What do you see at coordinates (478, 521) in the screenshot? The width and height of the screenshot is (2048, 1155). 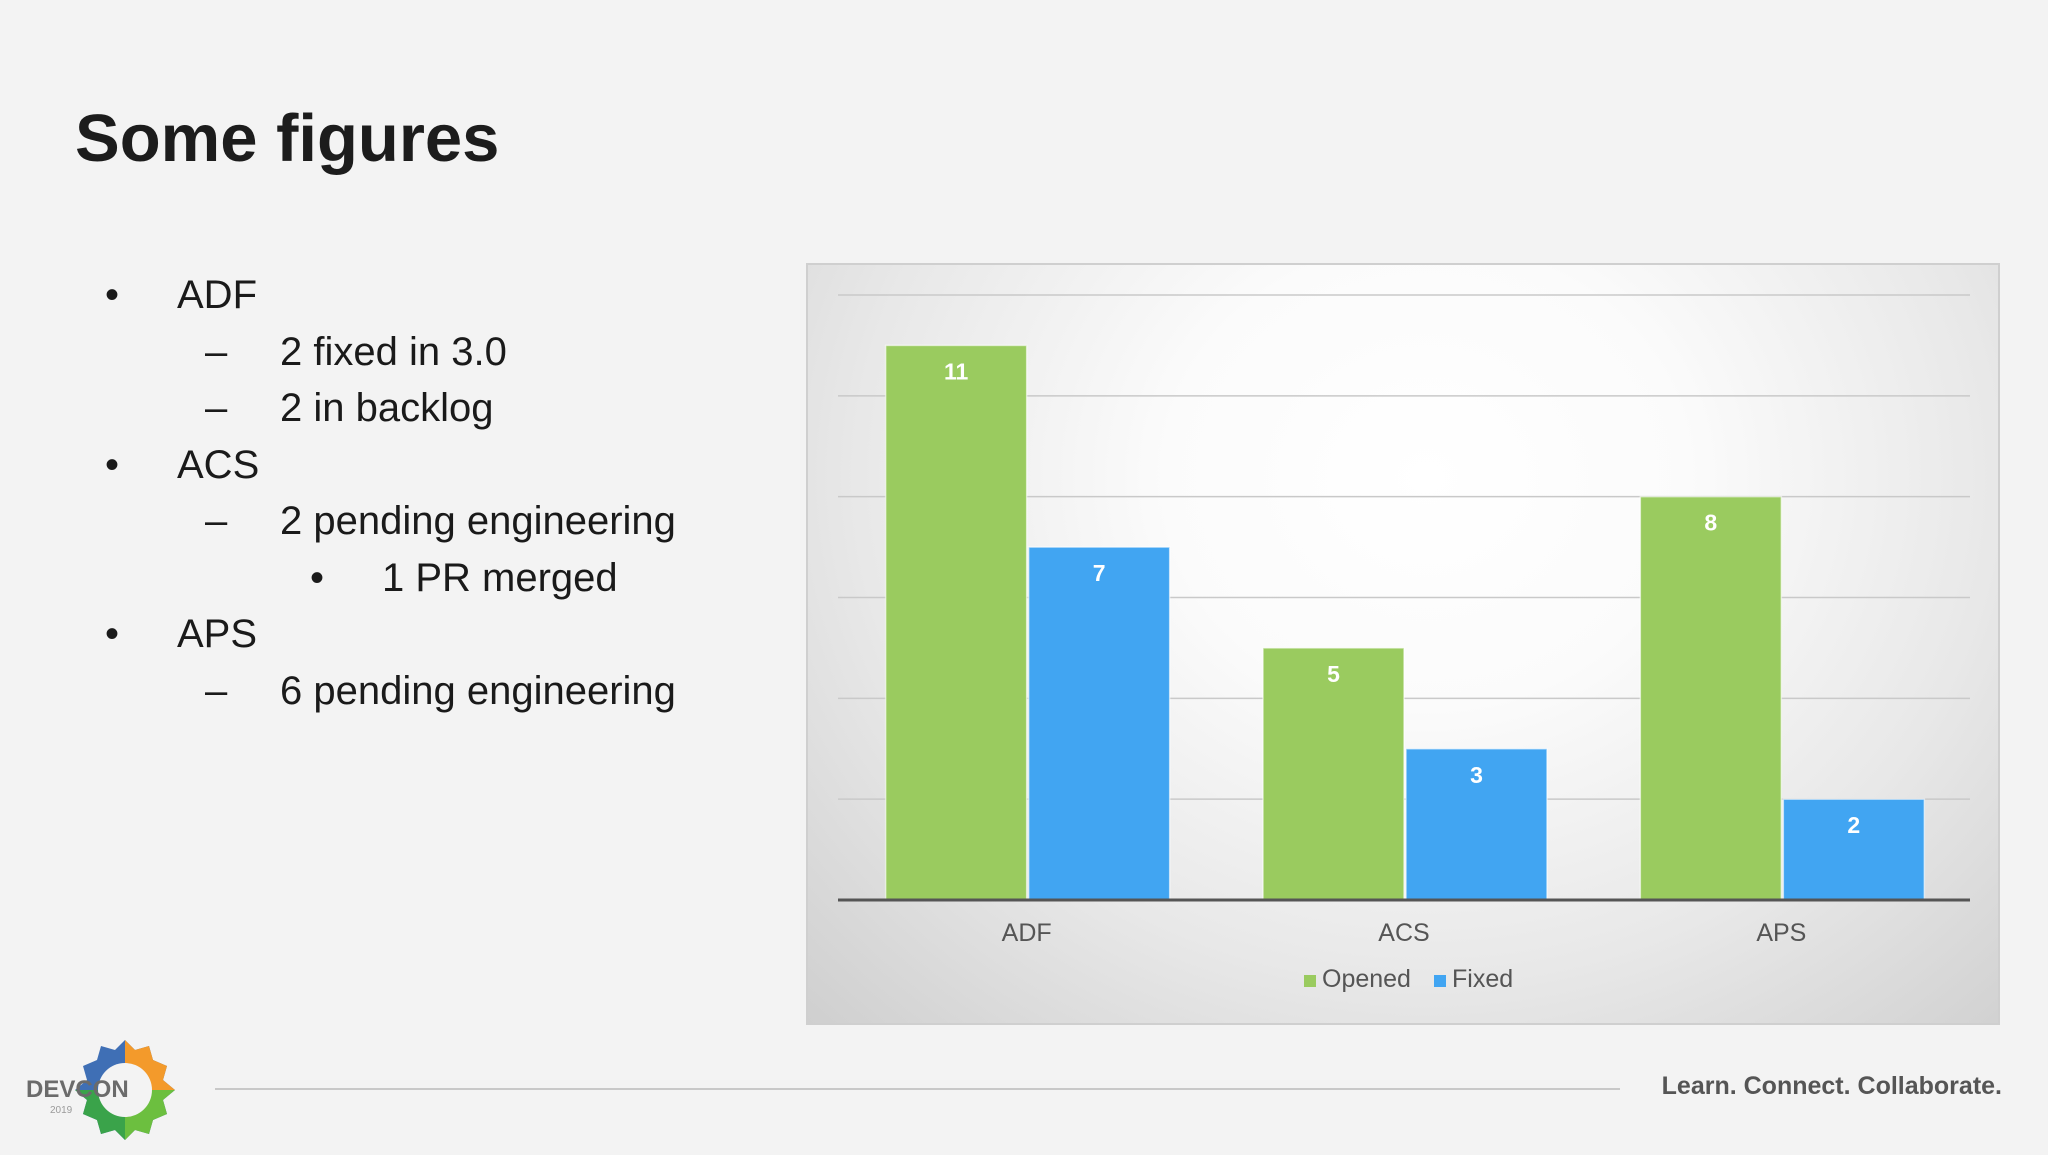 I see `bullet-item: 2 pending engineering` at bounding box center [478, 521].